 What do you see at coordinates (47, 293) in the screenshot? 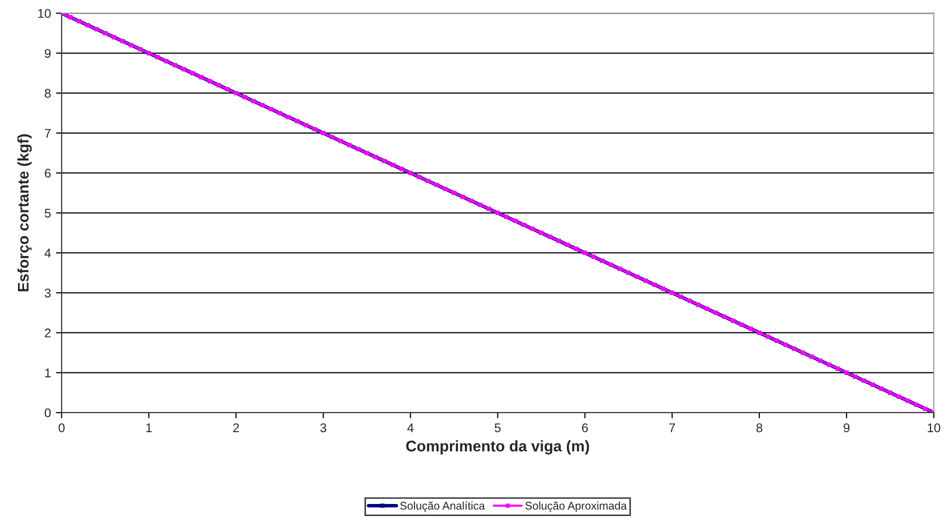
I see `y-tick-label: 3` at bounding box center [47, 293].